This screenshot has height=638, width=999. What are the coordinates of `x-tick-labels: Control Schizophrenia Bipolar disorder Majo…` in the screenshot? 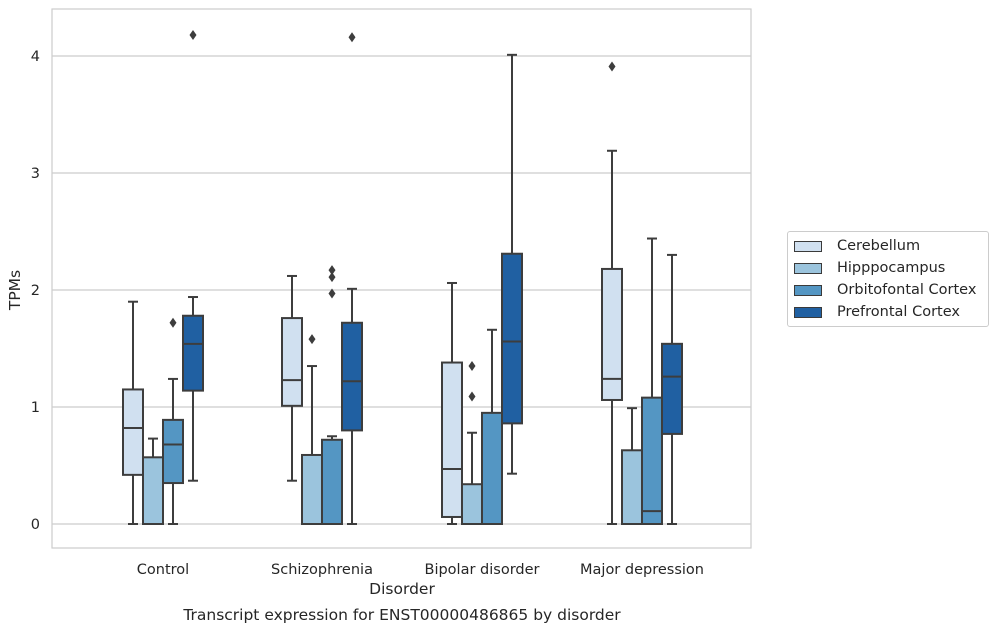 It's located at (420, 570).